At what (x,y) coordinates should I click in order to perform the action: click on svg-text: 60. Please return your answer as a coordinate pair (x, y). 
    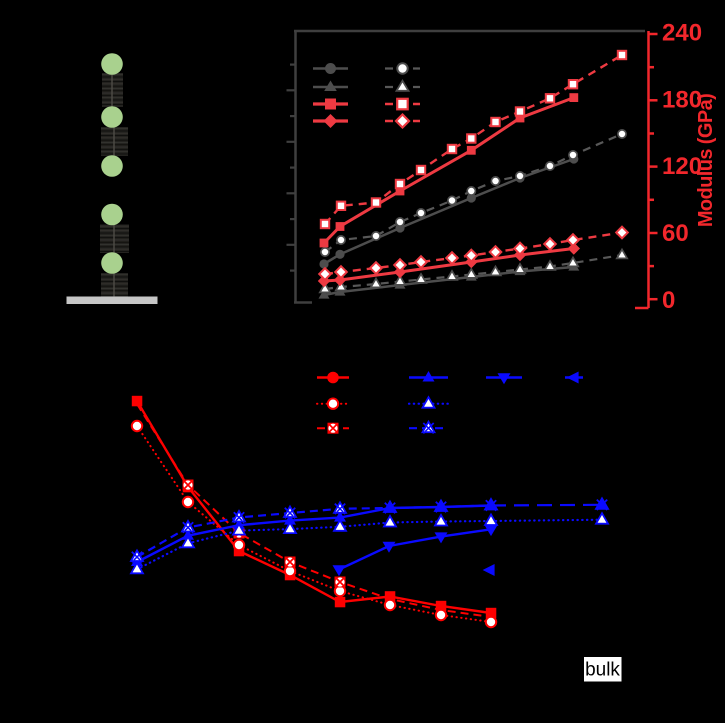
    Looking at the image, I should click on (675, 233).